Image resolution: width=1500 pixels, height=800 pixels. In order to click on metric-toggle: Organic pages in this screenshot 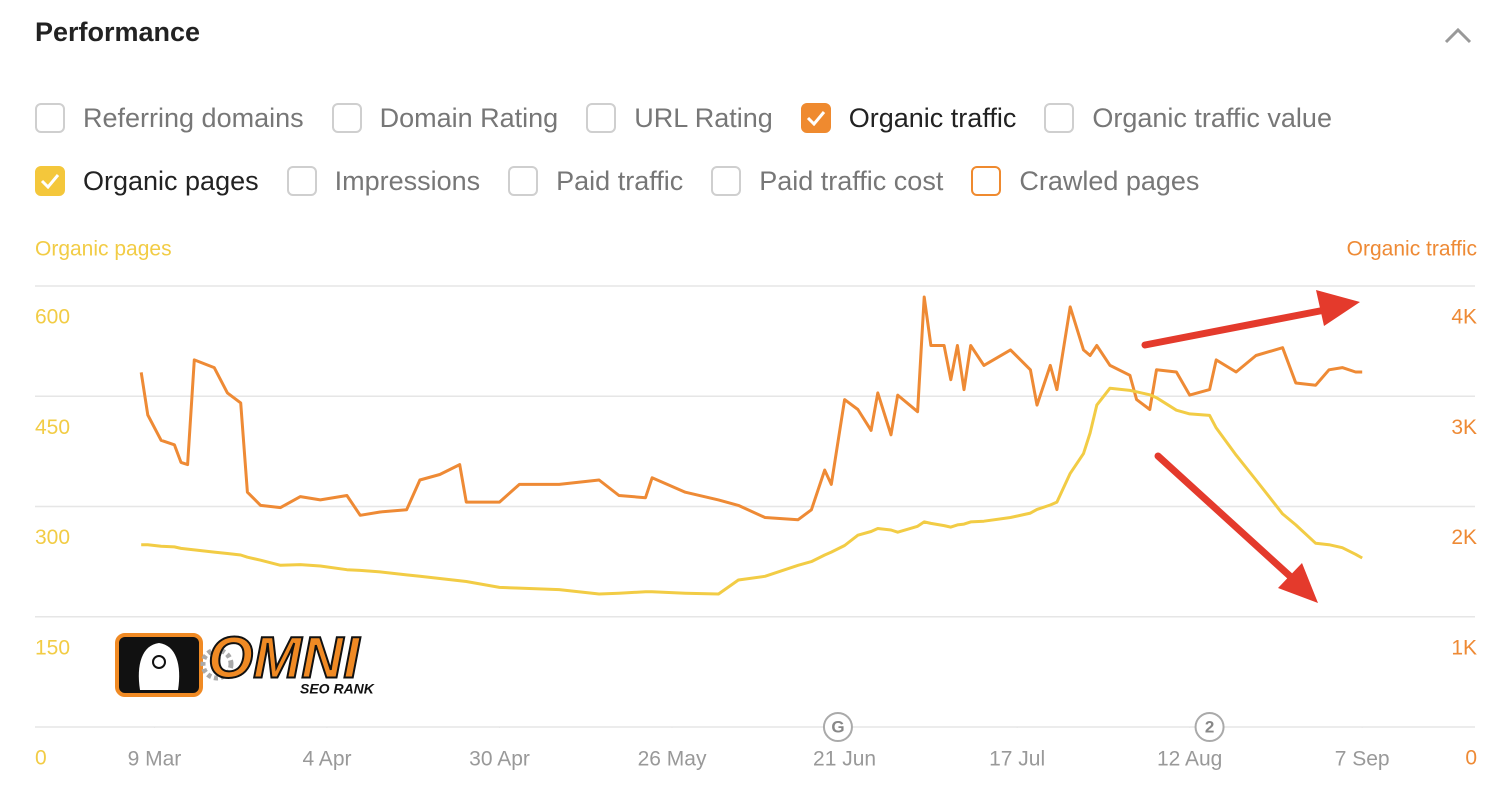, I will do `click(147, 181)`.